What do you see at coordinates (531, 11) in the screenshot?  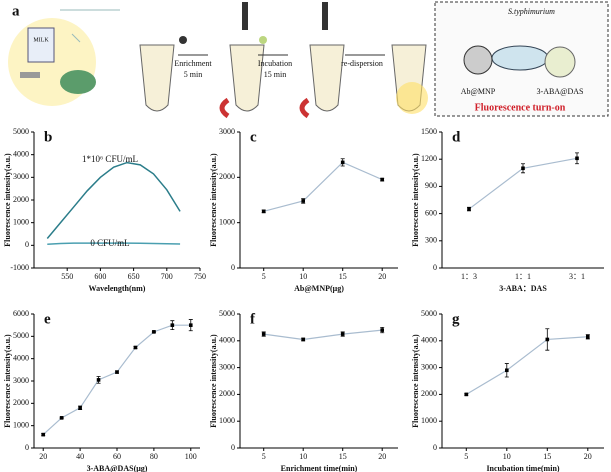 I see `bacteria-label: S.typhimurium` at bounding box center [531, 11].